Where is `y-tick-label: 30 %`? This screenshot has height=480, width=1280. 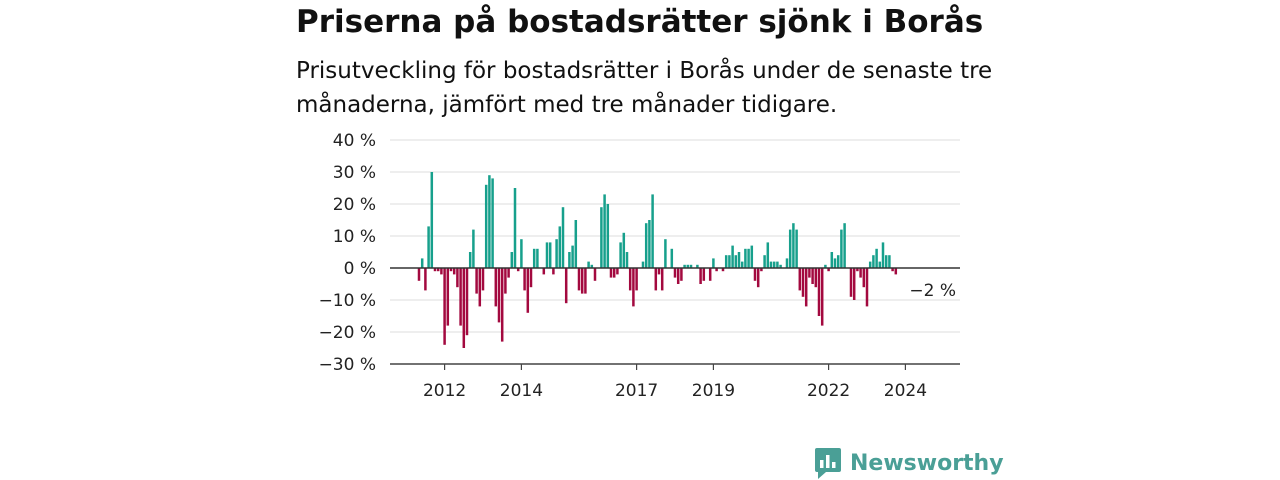
y-tick-label: 30 % is located at coordinates (354, 173).